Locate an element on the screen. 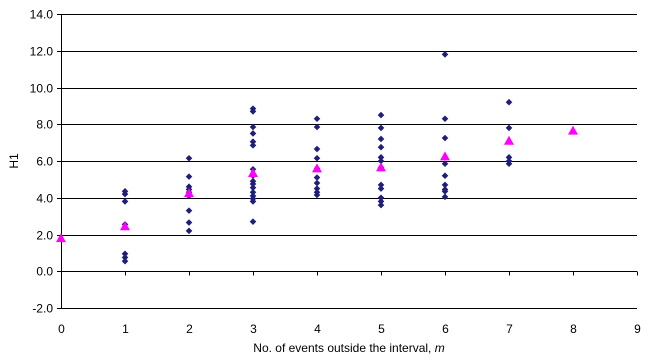 The width and height of the screenshot is (652, 360). y-tick-label: 2.0 is located at coordinates (44, 236).